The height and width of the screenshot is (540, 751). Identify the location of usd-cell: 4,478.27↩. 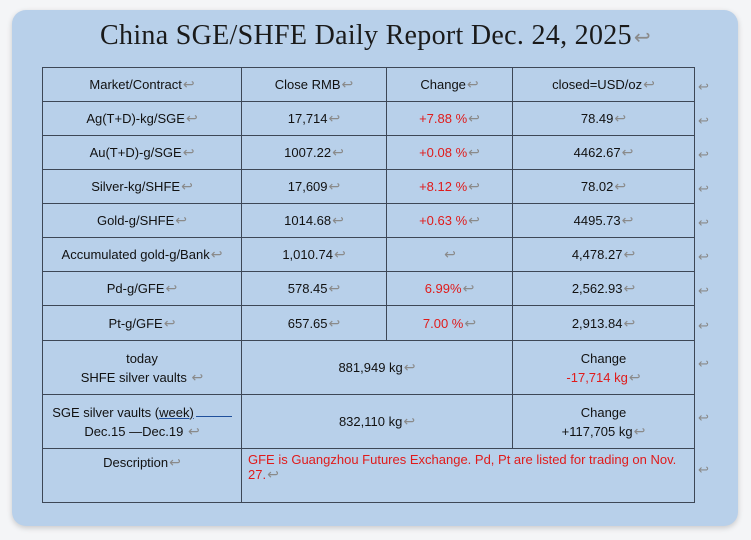
(603, 254).